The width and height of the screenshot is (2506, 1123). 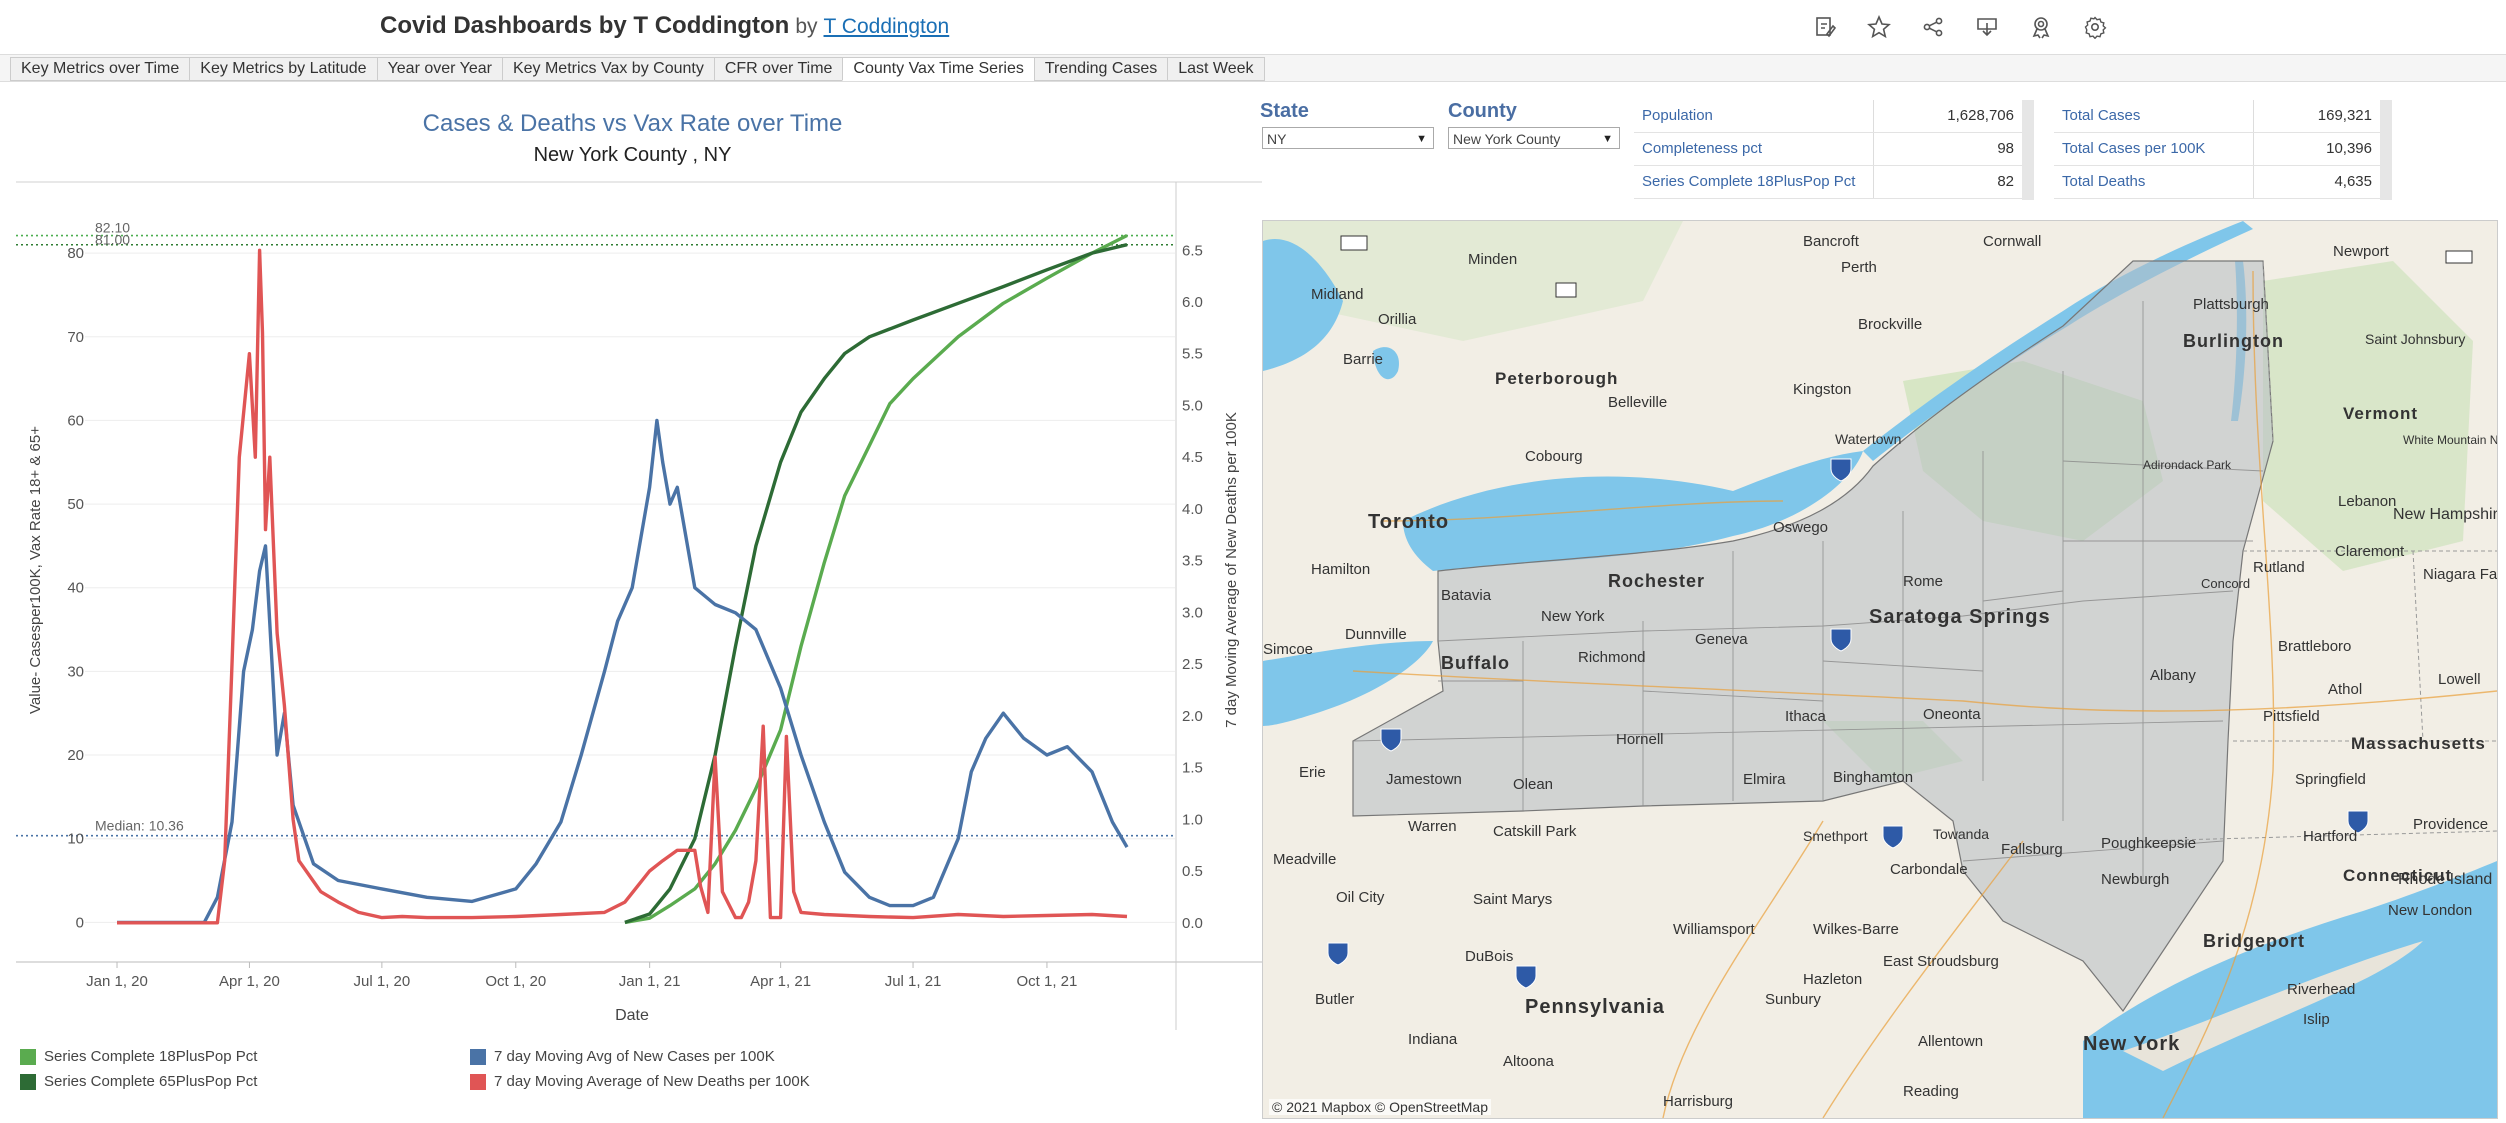 I want to click on legend-item: Series Complete 18PlusPop Pct, so click(x=138, y=1056).